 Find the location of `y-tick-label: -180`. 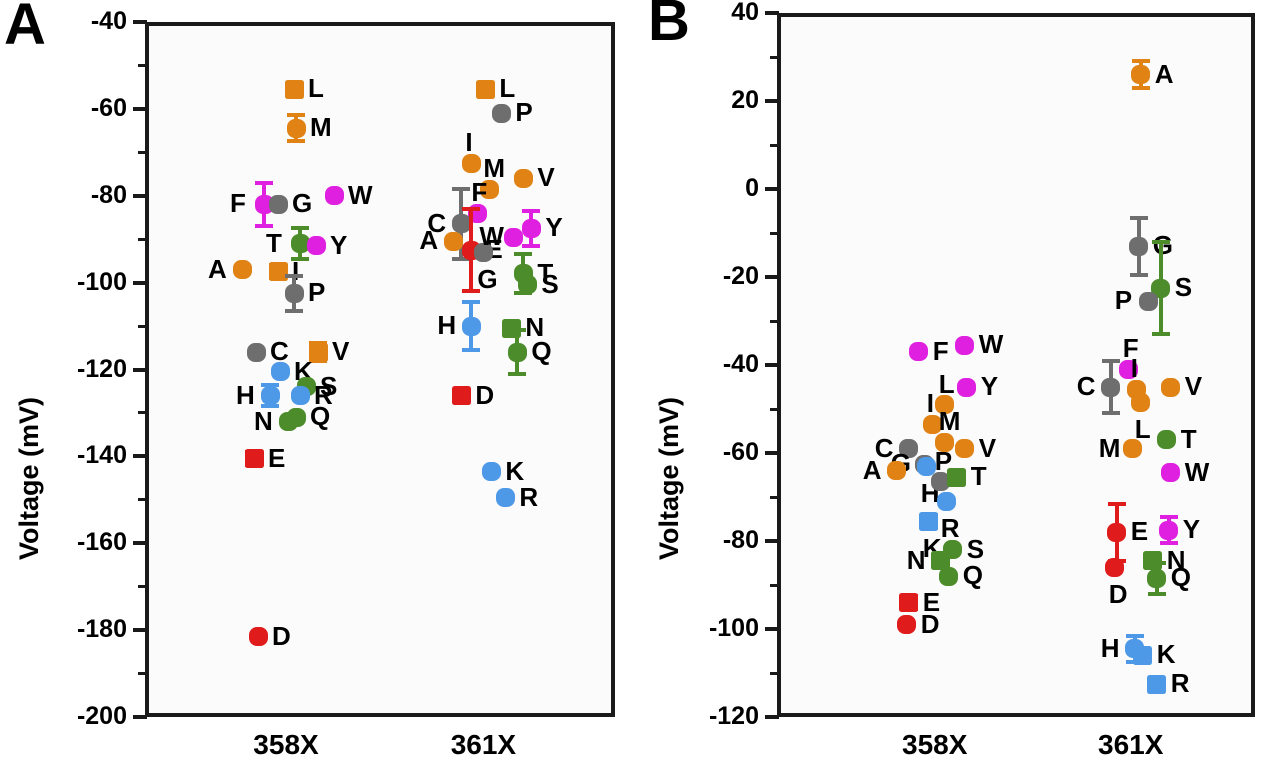

y-tick-label: -180 is located at coordinates (101, 629).